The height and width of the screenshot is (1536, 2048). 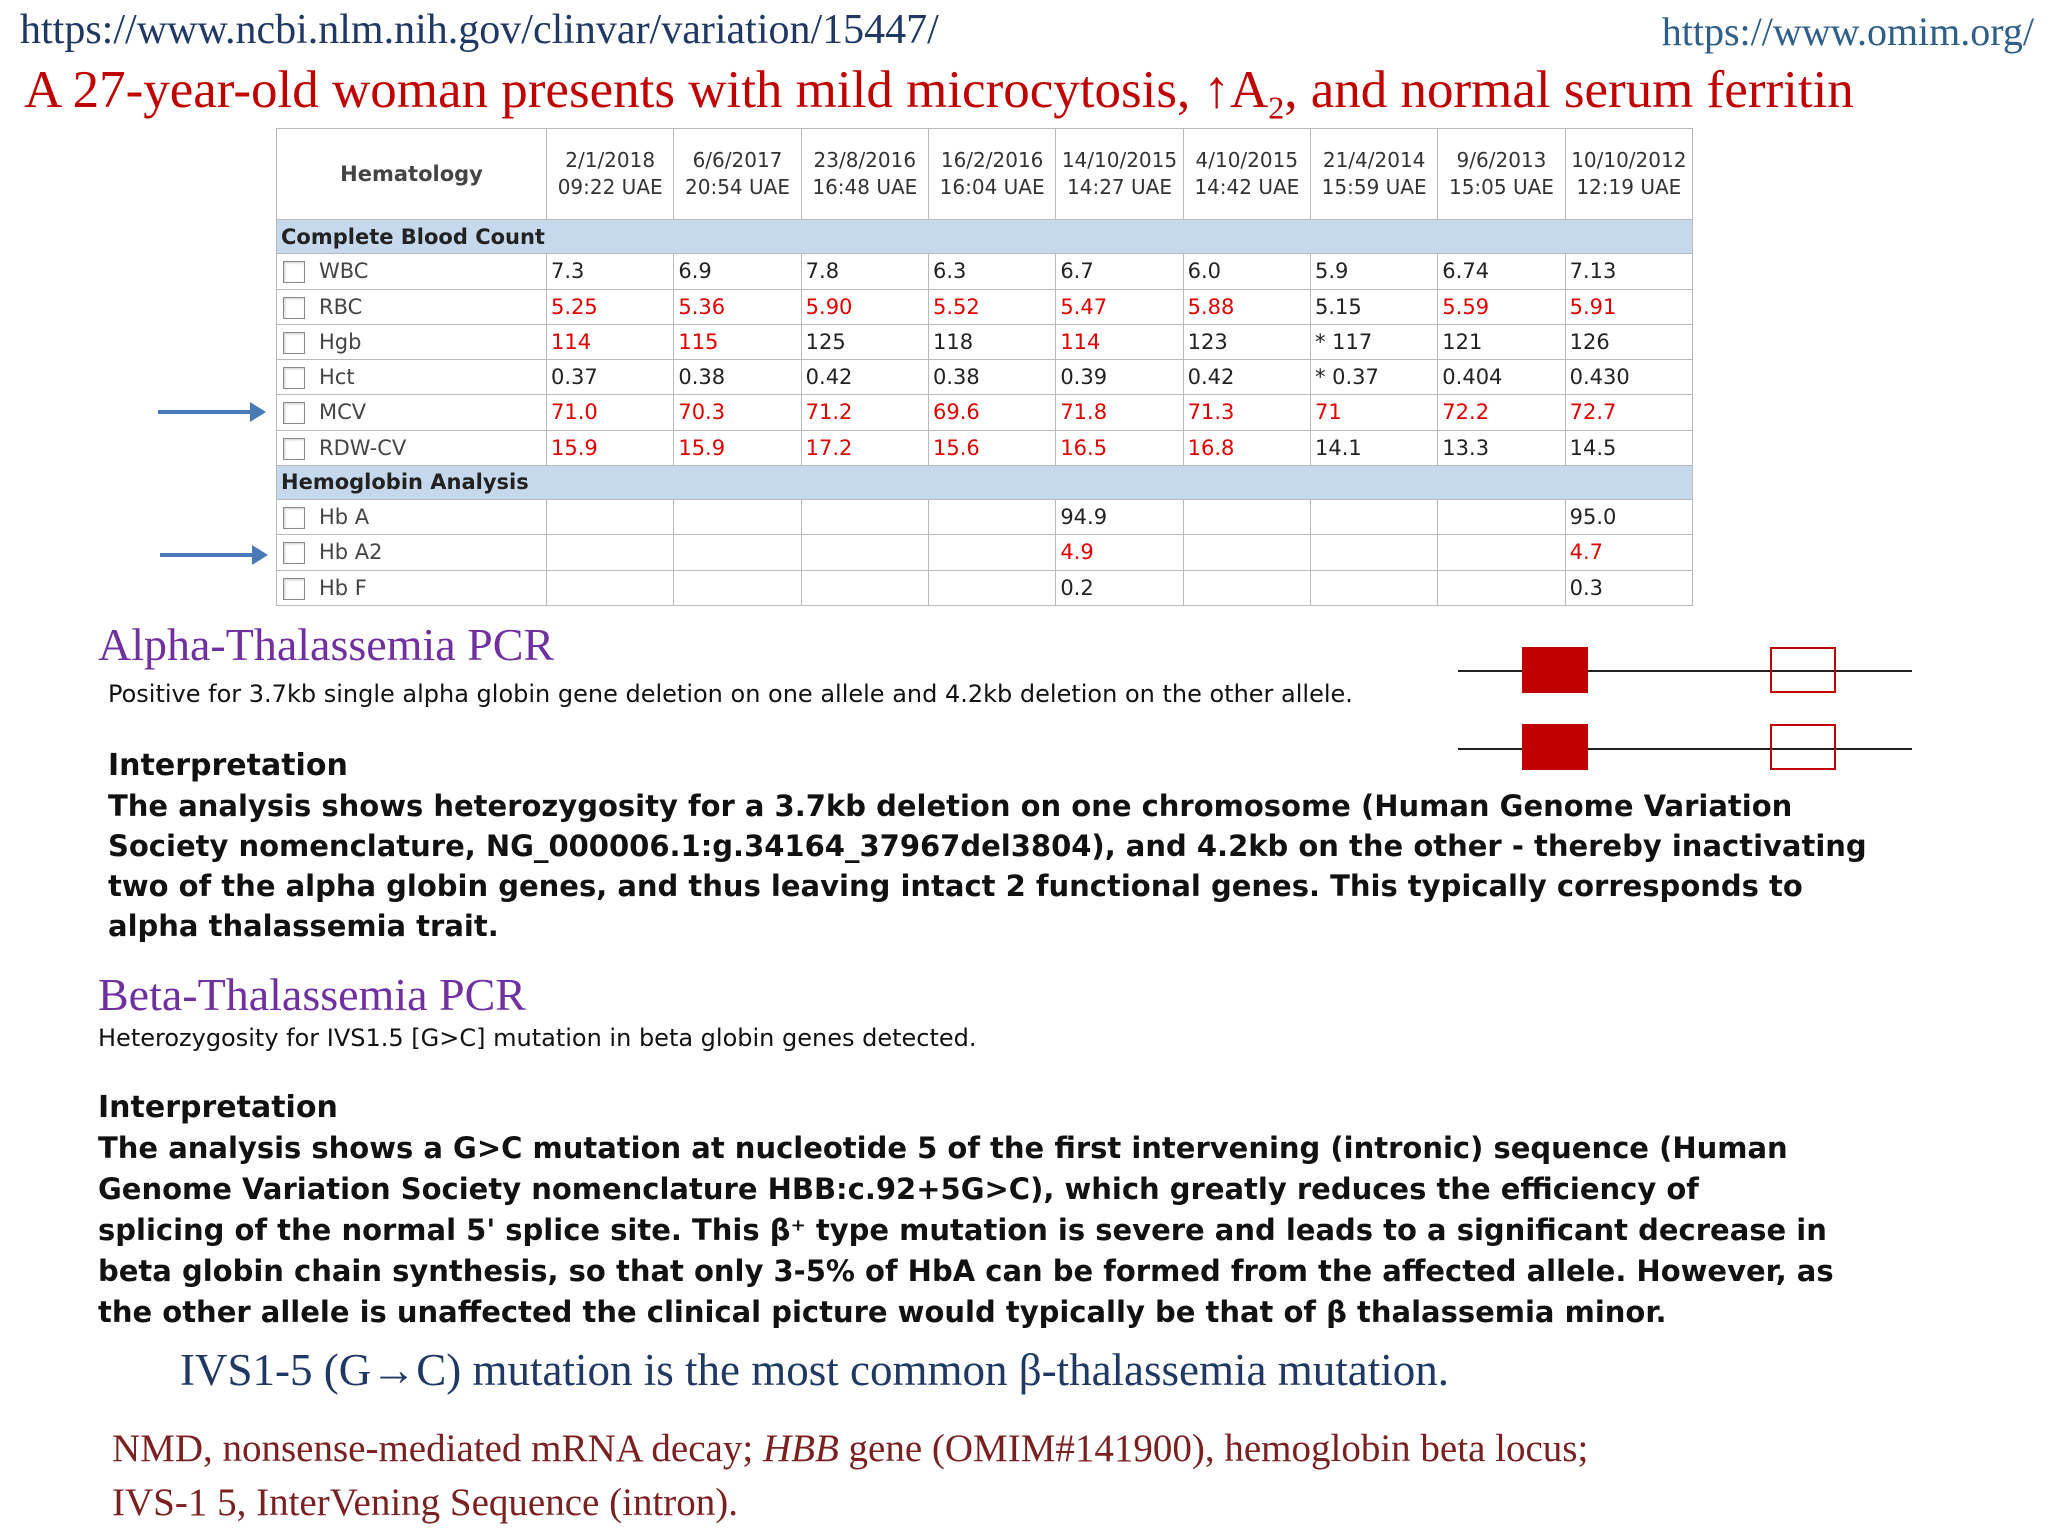 I want to click on value-cell: 14.5, so click(x=1629, y=447).